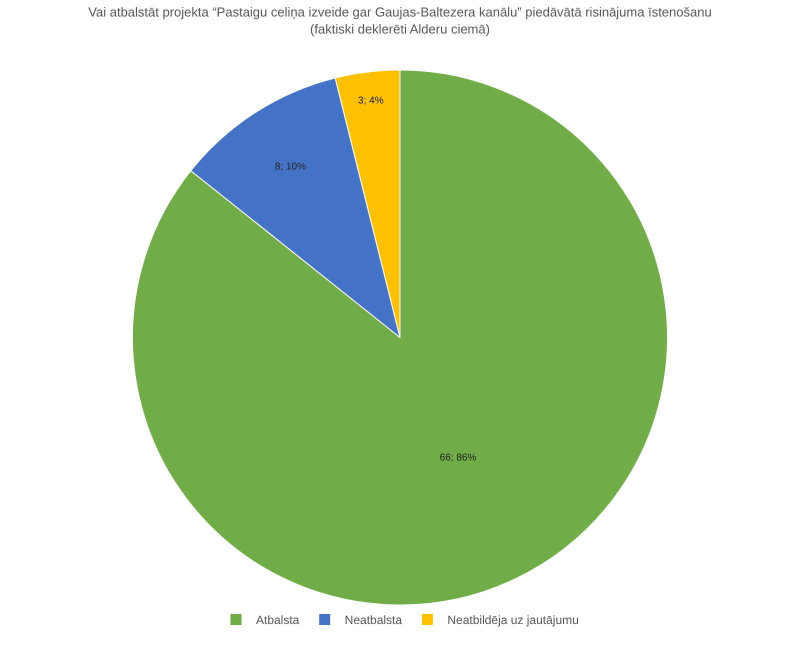  I want to click on legend-label: Neatbalsta, so click(373, 620).